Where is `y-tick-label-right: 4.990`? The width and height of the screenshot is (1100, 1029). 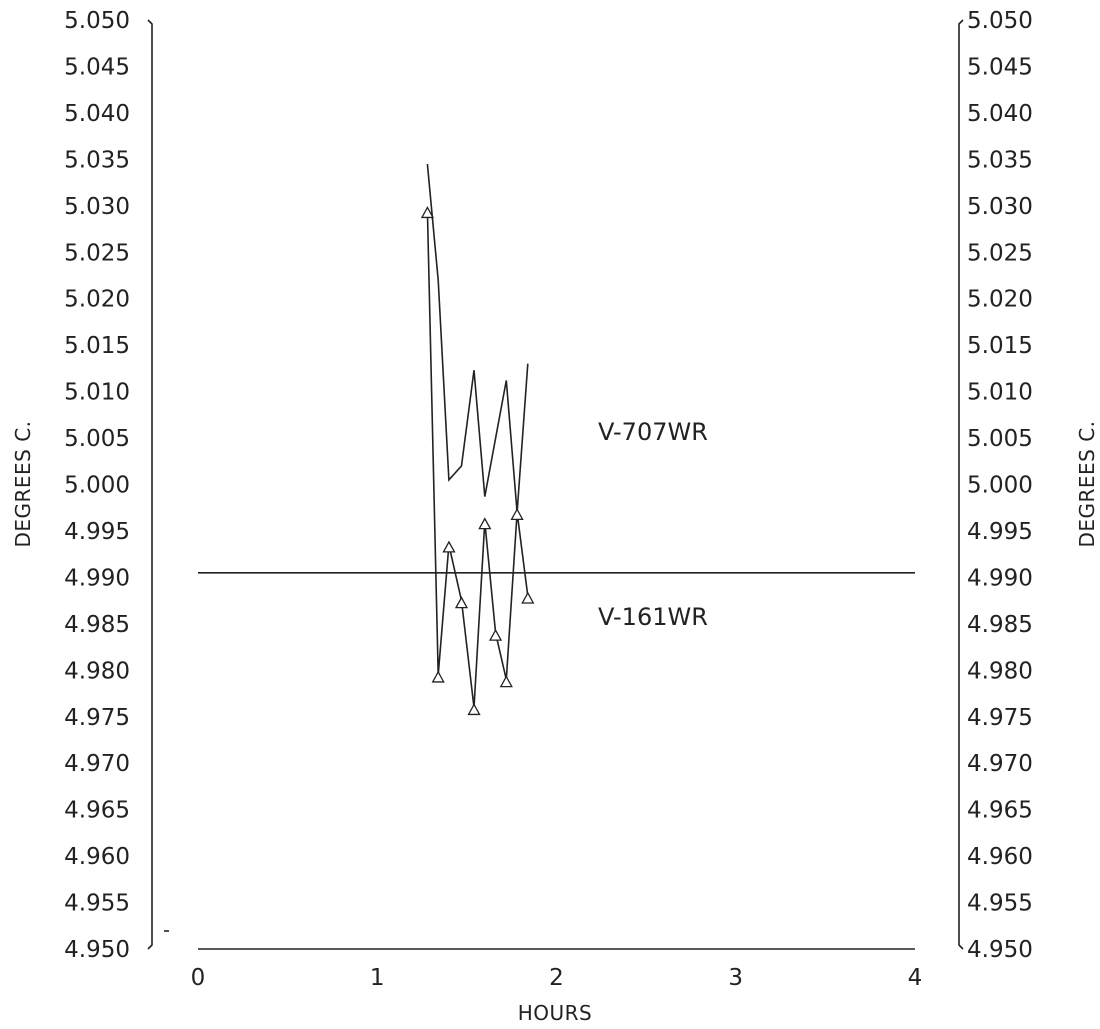 y-tick-label-right: 4.990 is located at coordinates (1000, 578).